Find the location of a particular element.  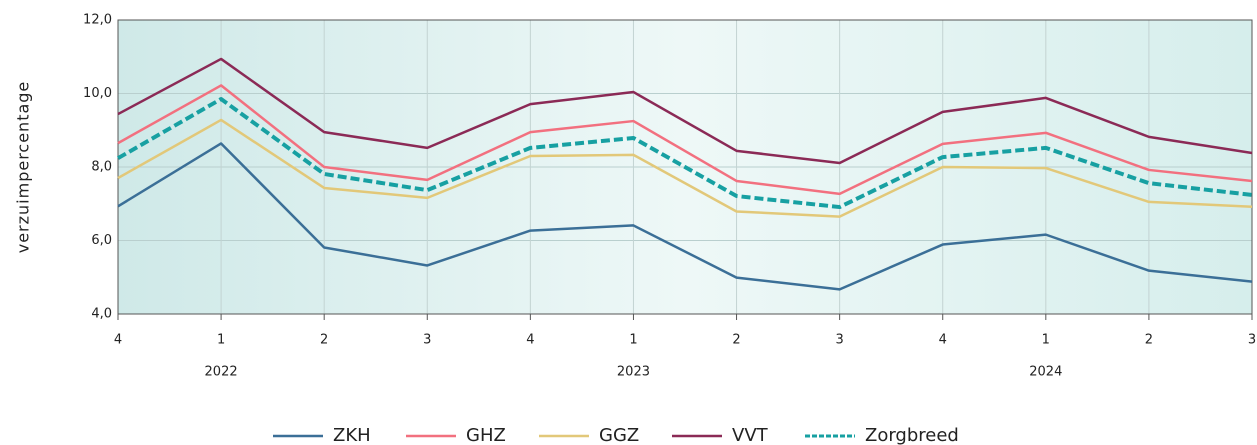

y-tick-label: 12,0 is located at coordinates (97, 20).